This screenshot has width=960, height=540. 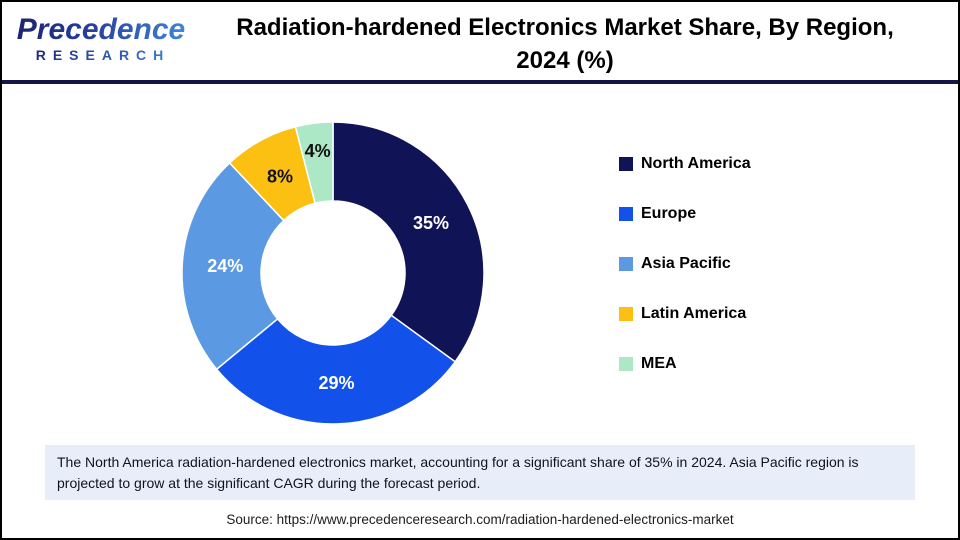 I want to click on legend-label: Asia Pacific, so click(x=686, y=263).